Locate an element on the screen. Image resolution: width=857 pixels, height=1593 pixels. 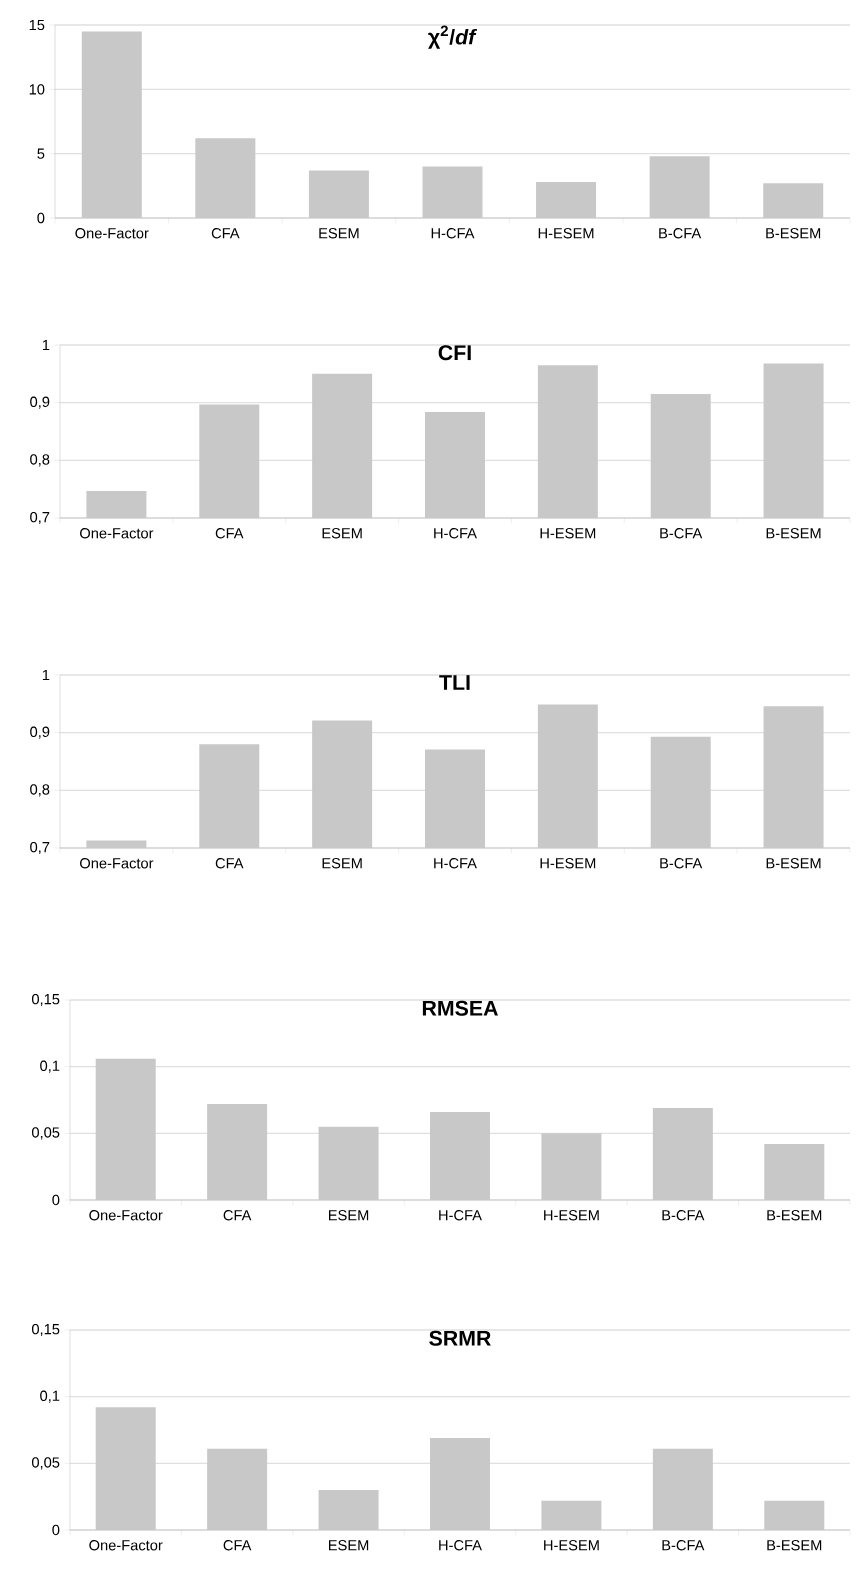
y-tick-label: 5 is located at coordinates (41, 153).